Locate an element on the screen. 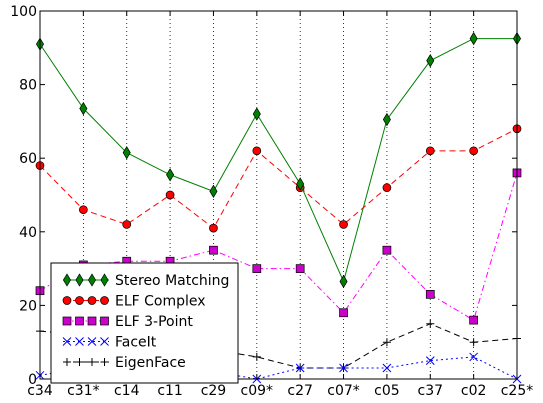 This screenshot has width=543, height=403. x-tick-label: c31* is located at coordinates (83, 391).